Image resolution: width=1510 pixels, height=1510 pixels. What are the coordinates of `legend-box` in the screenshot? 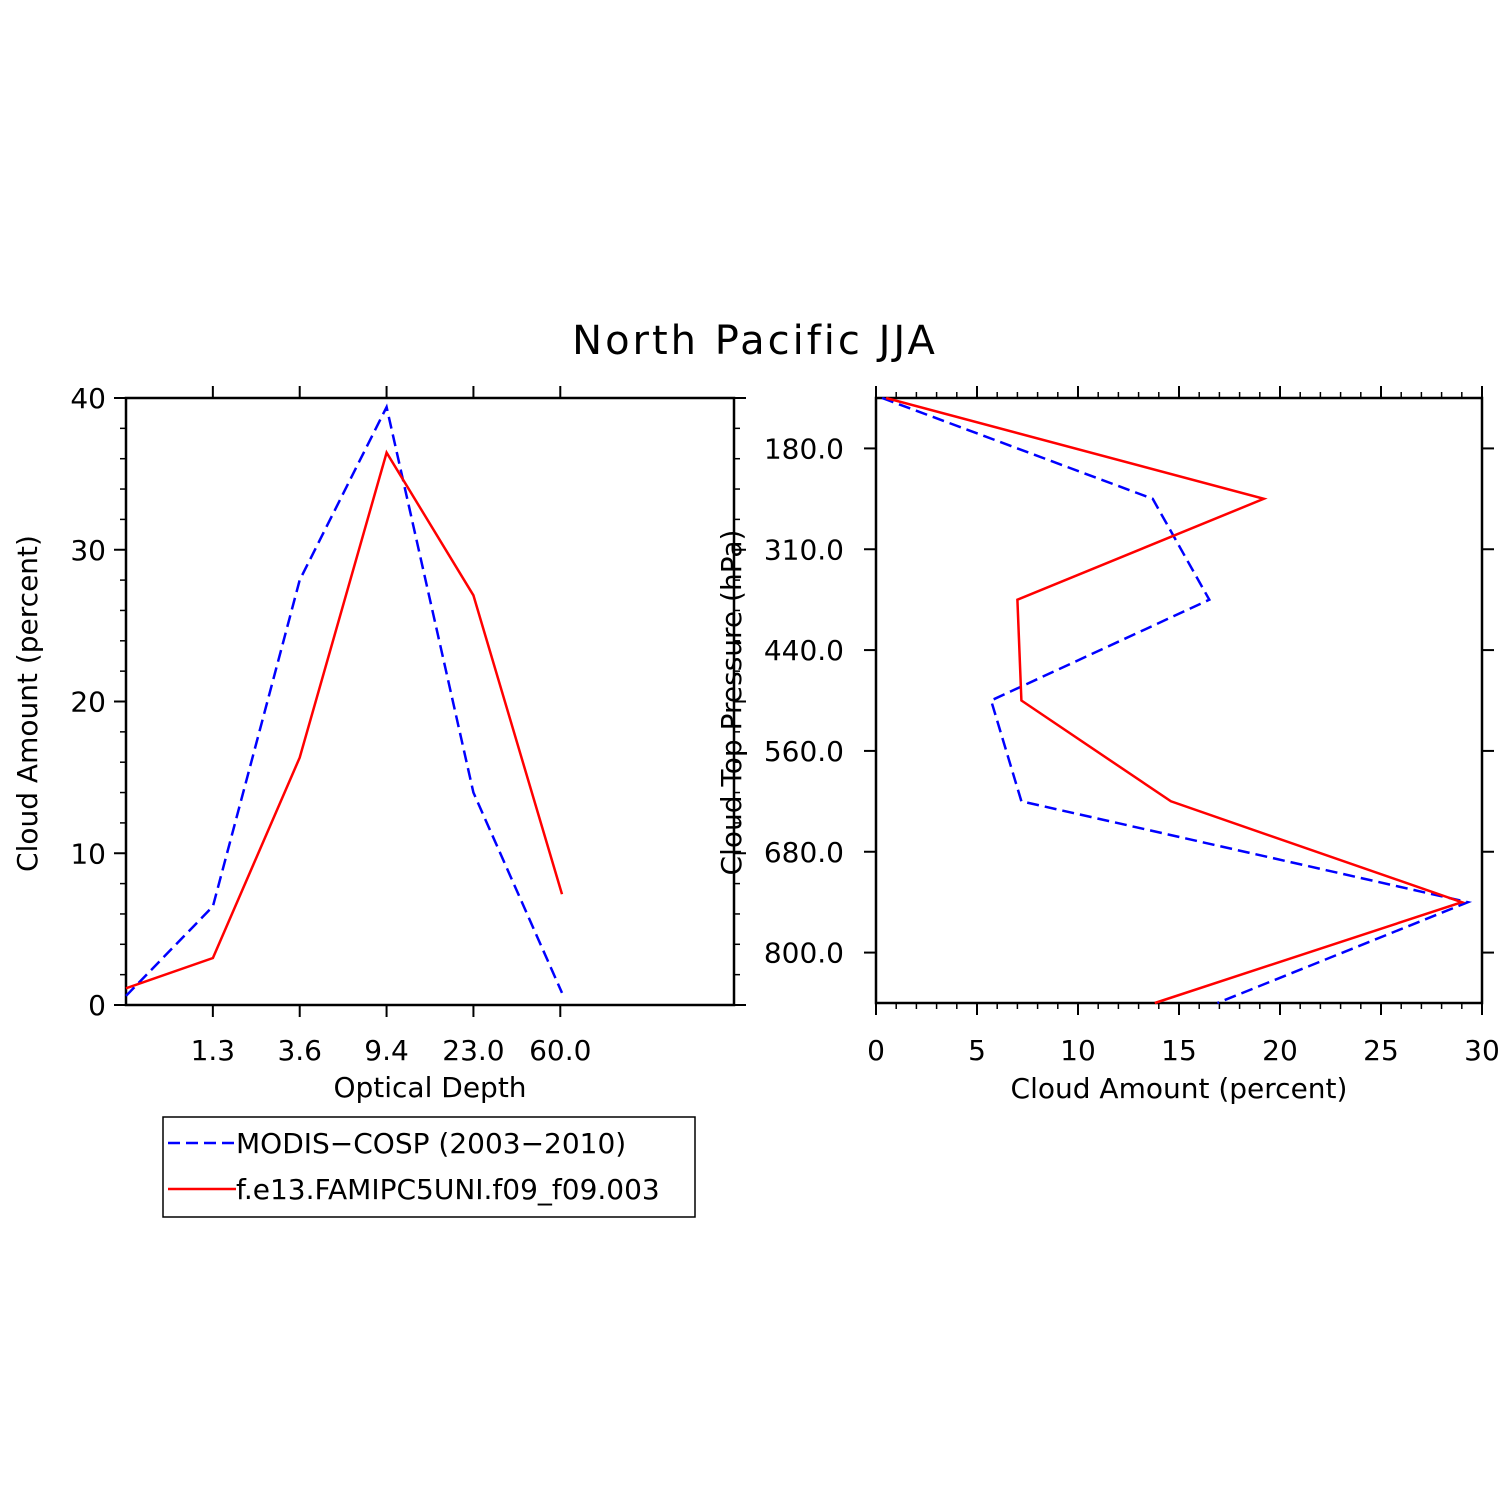 It's located at (429, 1167).